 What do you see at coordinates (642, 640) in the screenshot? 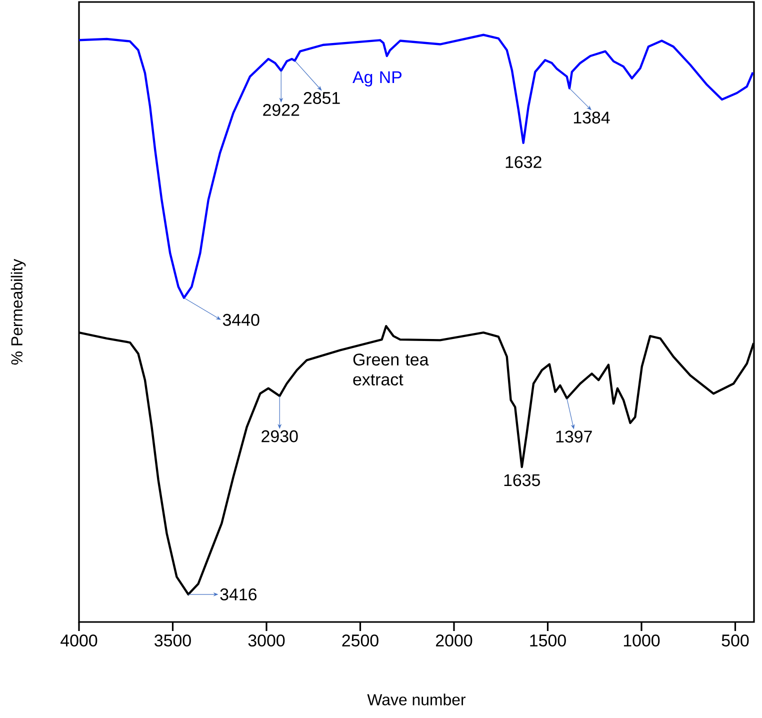
I see `x-tick-label: 1000` at bounding box center [642, 640].